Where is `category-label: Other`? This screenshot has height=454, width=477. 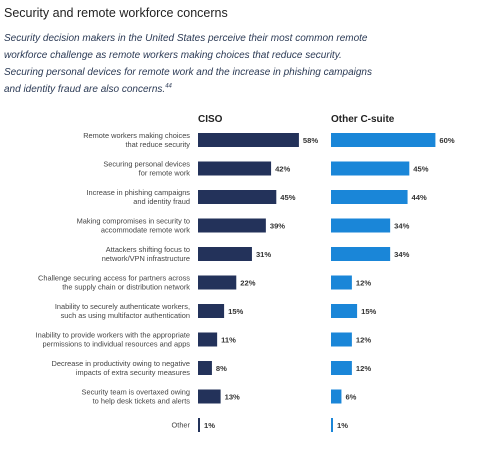 category-label: Other is located at coordinates (181, 425).